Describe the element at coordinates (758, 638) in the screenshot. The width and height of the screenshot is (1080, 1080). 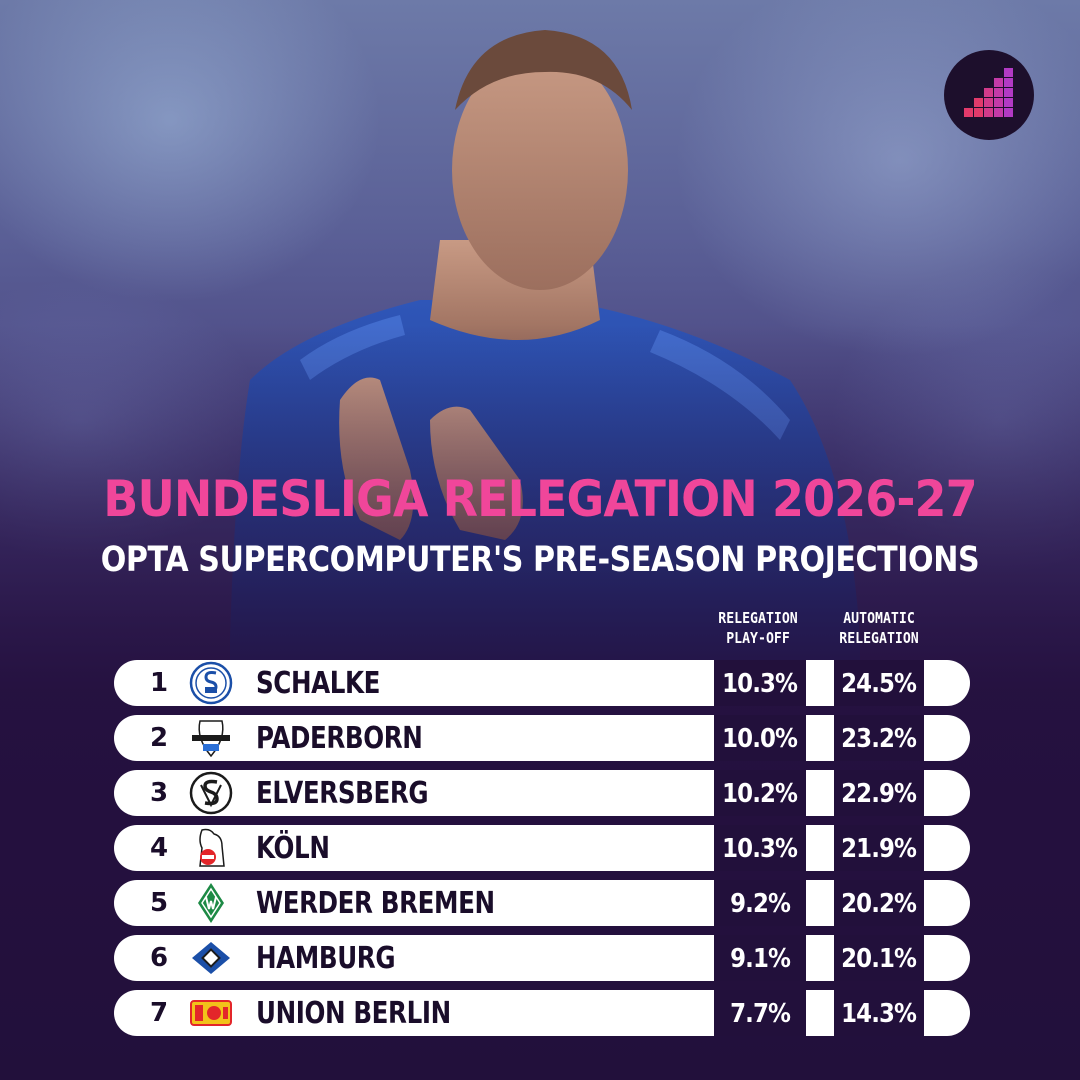
I see `column-header-playoff-line2: PLAY-OFF` at that location.